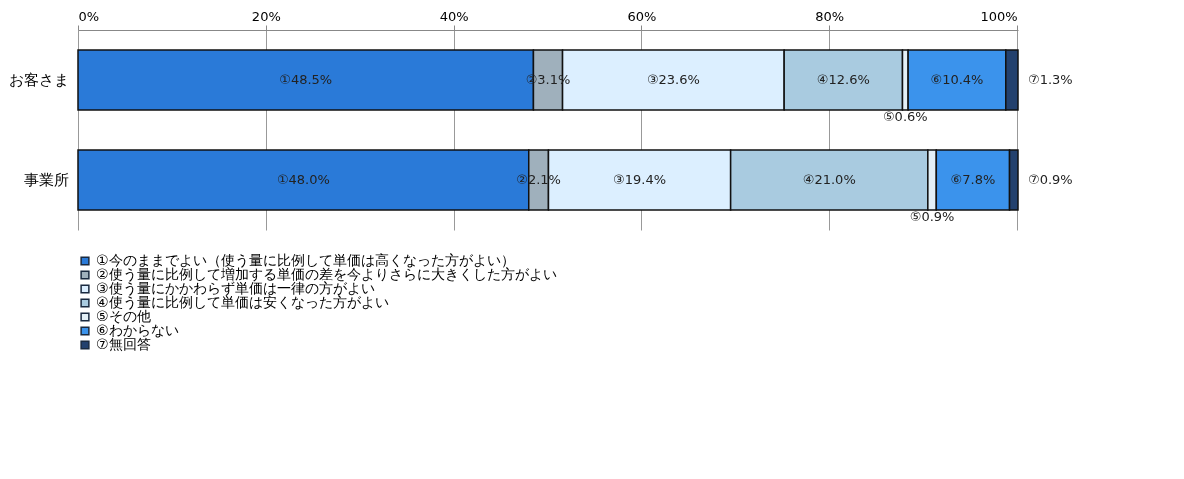 This screenshot has width=1184, height=479. Describe the element at coordinates (266, 16) in the screenshot. I see `x-tick-label: 20%` at that location.